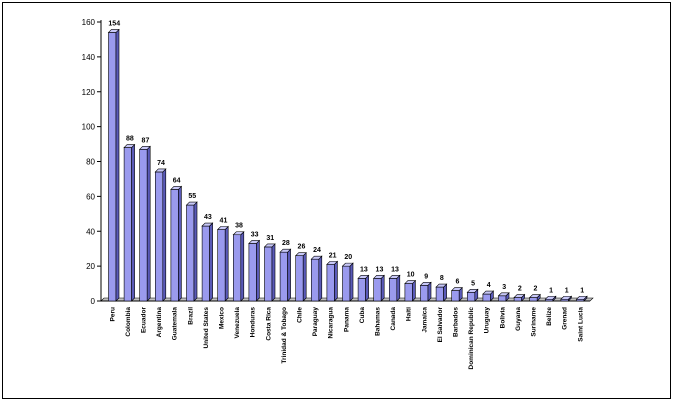  Describe the element at coordinates (315, 322) in the screenshot. I see `category-label: Paraguay` at that location.